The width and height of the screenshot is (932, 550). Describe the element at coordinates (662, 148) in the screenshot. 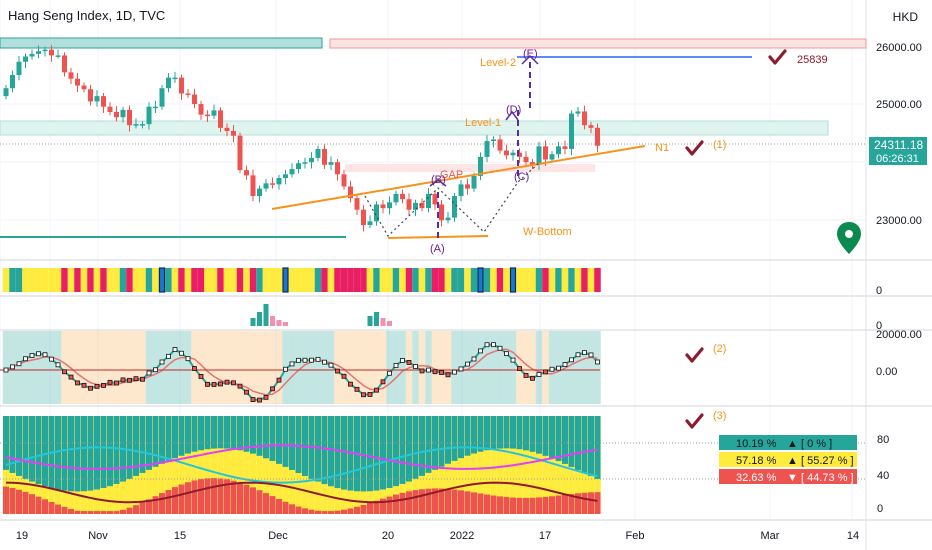

I see `label-n1: N1` at that location.